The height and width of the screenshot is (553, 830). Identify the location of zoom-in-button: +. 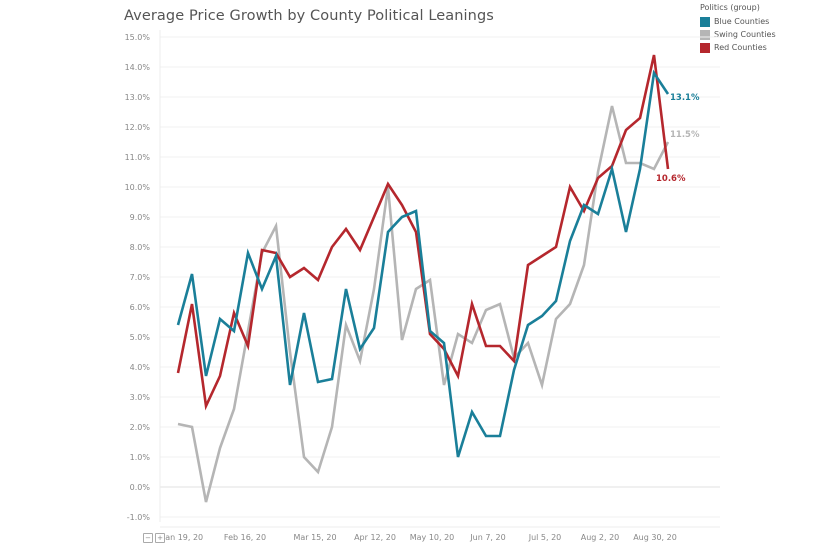
(160, 538).